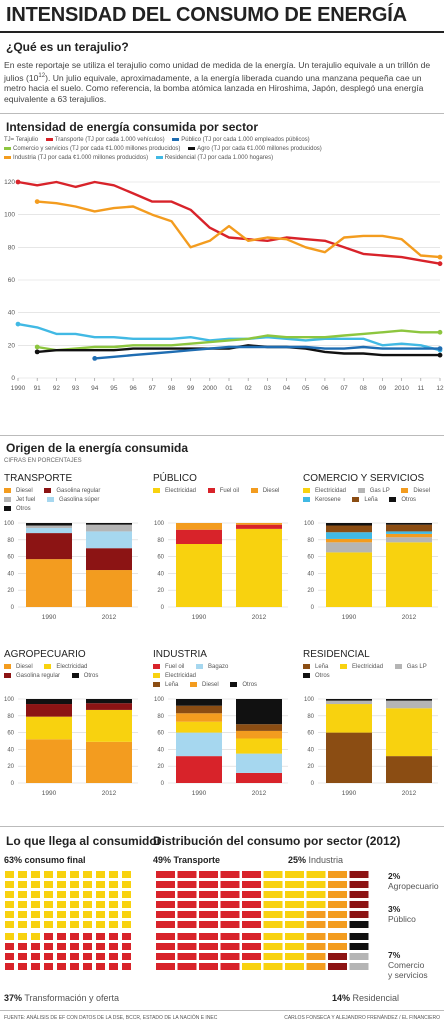  Describe the element at coordinates (405, 499) in the screenshot. I see `legend-entry: Otros` at that location.